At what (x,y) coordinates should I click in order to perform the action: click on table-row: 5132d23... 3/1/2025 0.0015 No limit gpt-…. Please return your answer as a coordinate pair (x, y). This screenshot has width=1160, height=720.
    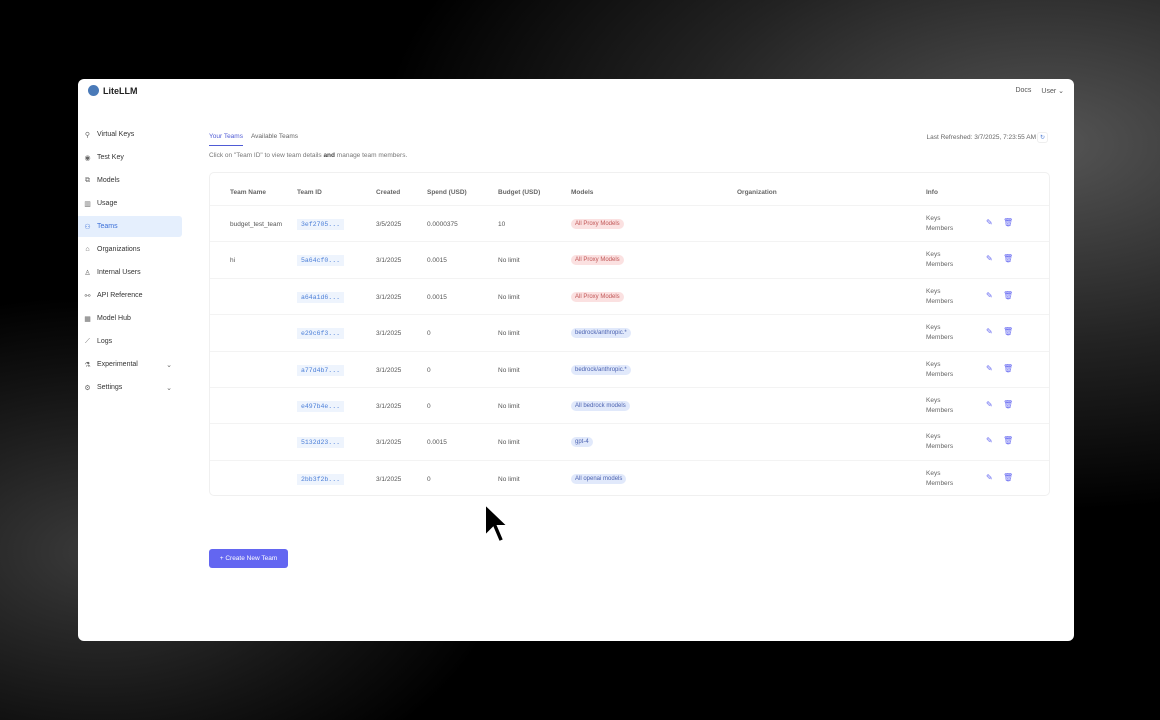
    Looking at the image, I should click on (629, 441).